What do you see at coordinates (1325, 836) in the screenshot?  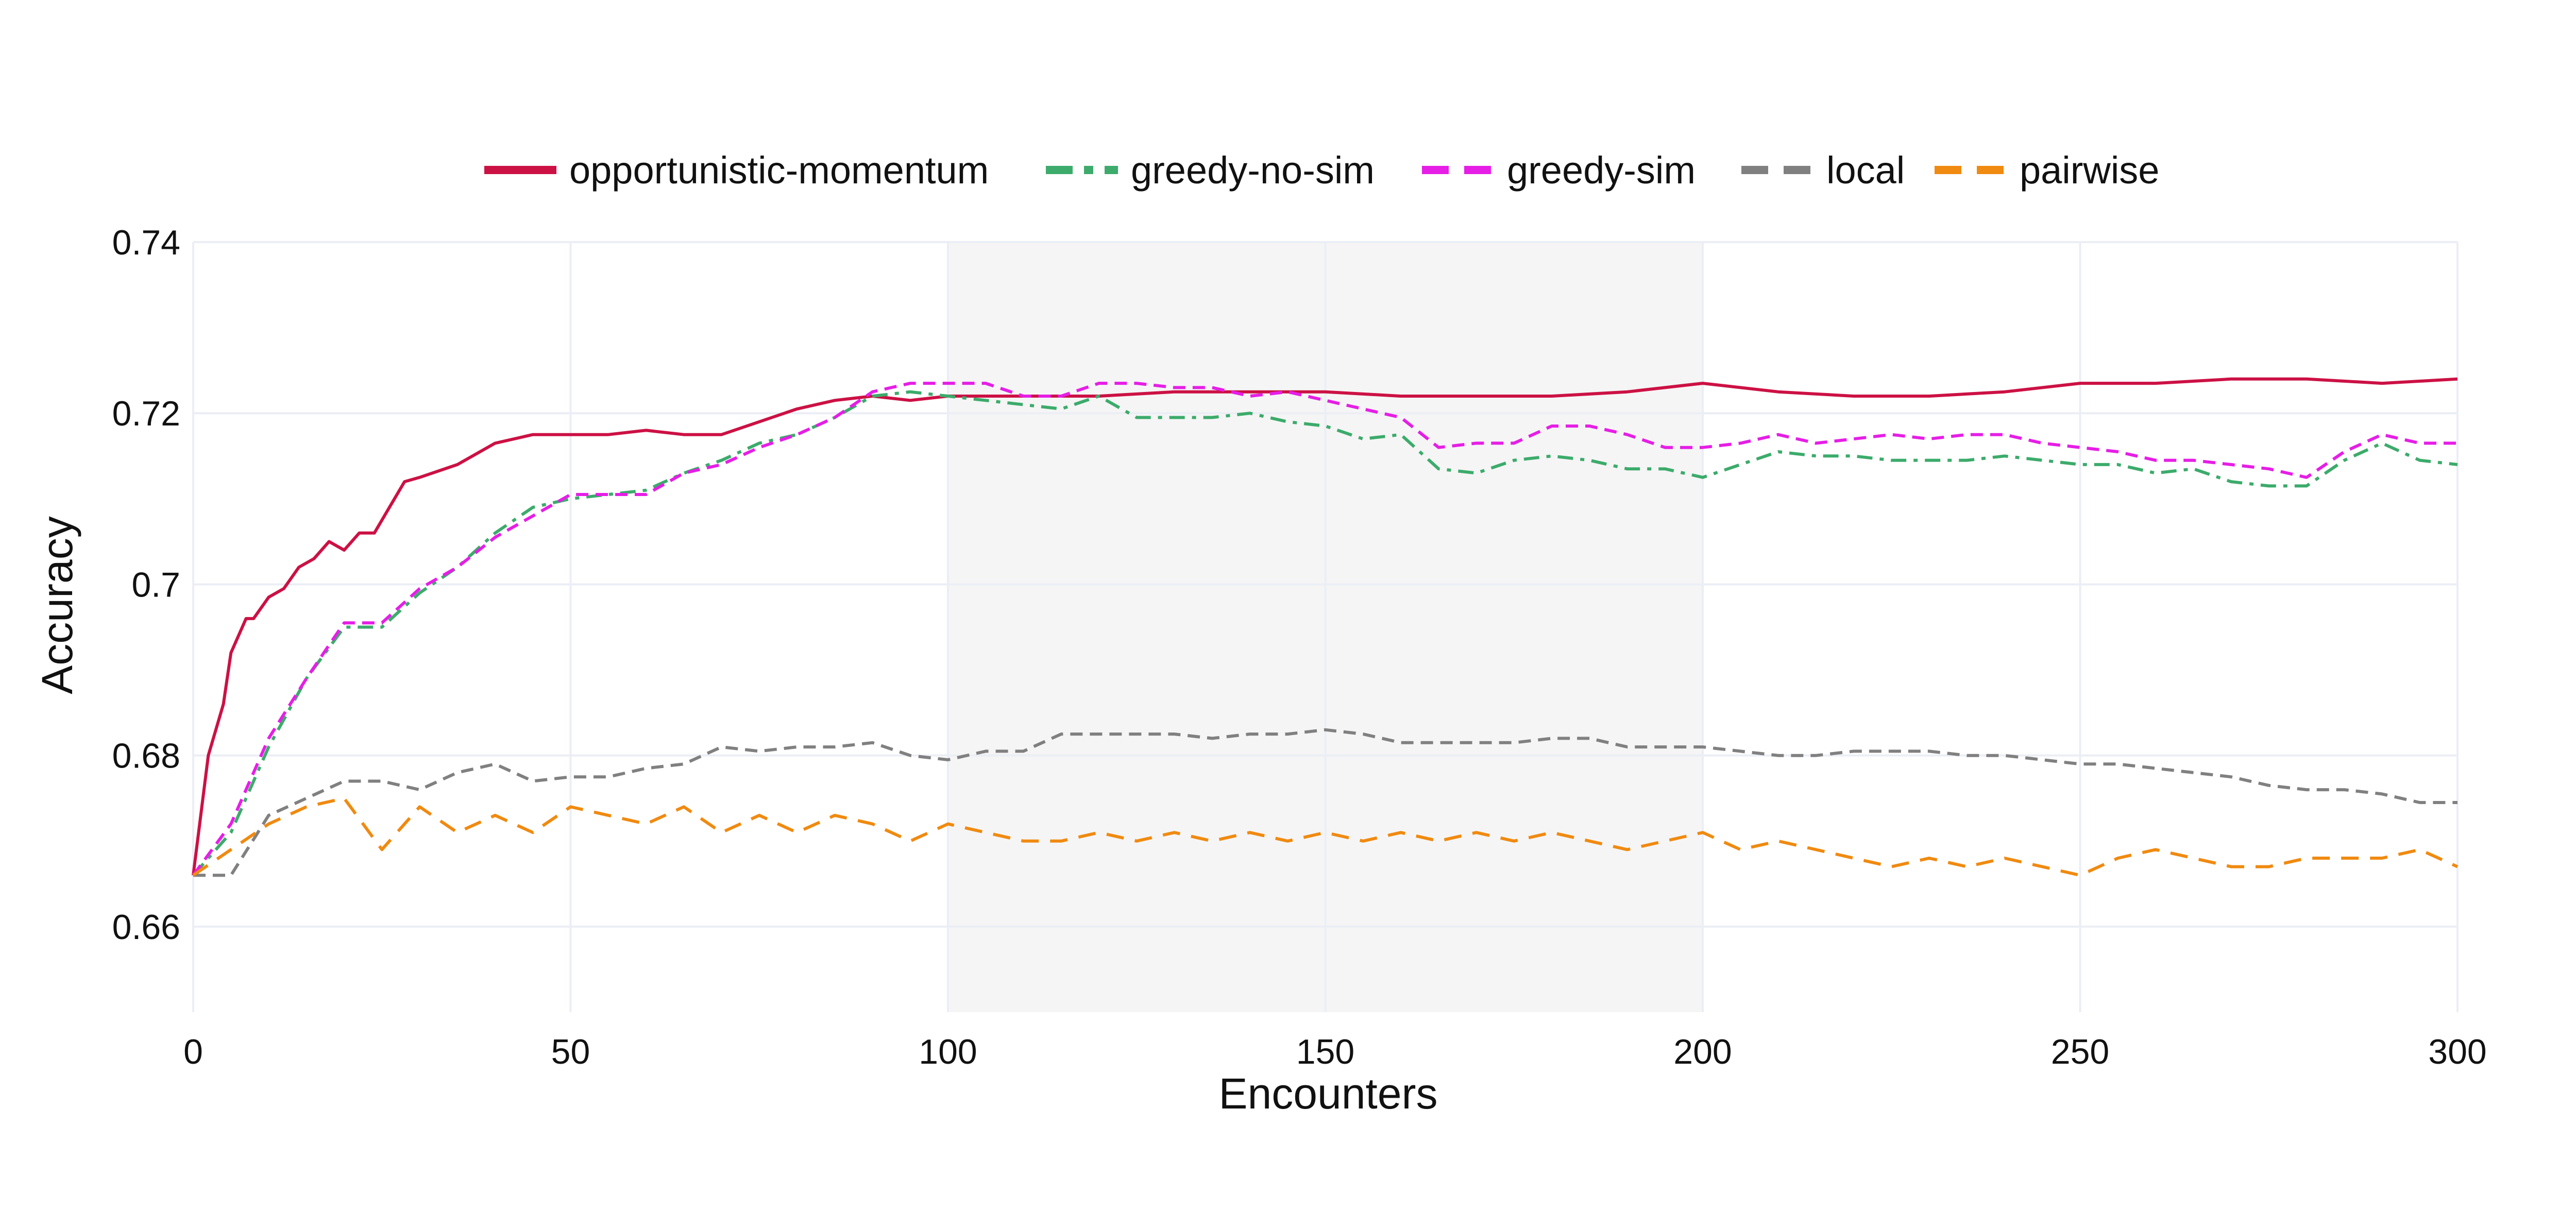 I see `series-line-pairwise` at bounding box center [1325, 836].